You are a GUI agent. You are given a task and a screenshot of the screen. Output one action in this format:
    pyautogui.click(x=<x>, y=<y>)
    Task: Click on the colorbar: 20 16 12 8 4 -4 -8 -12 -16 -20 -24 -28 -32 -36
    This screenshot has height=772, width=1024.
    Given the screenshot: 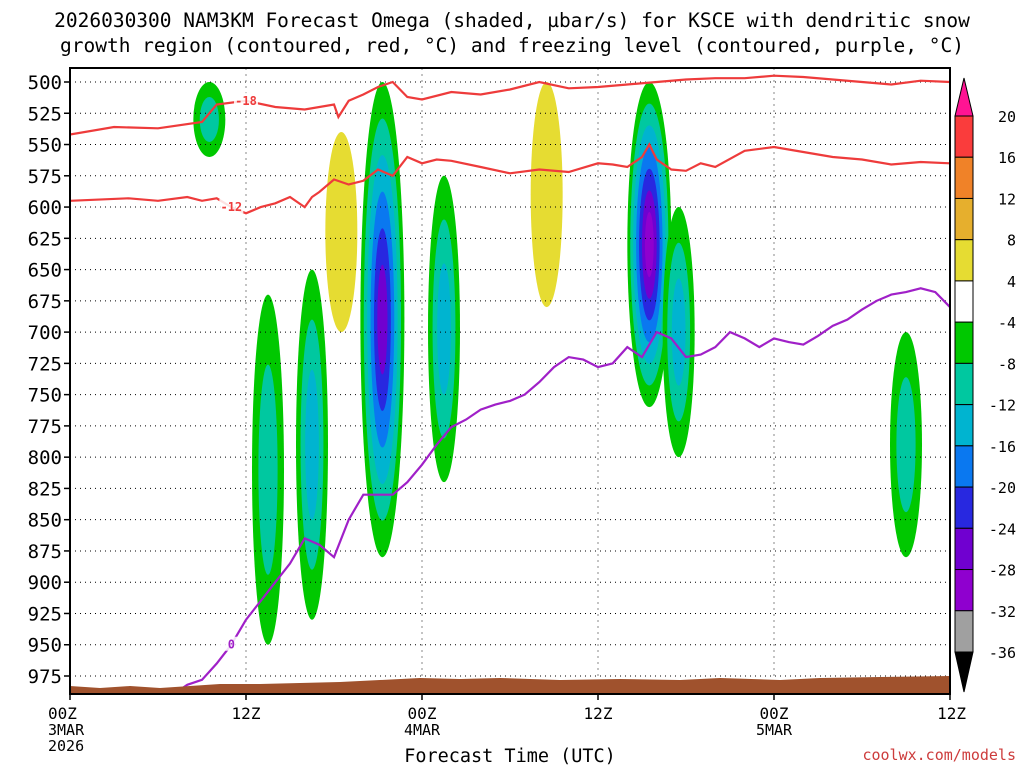 What is the action you would take?
    pyautogui.click(x=985, y=385)
    